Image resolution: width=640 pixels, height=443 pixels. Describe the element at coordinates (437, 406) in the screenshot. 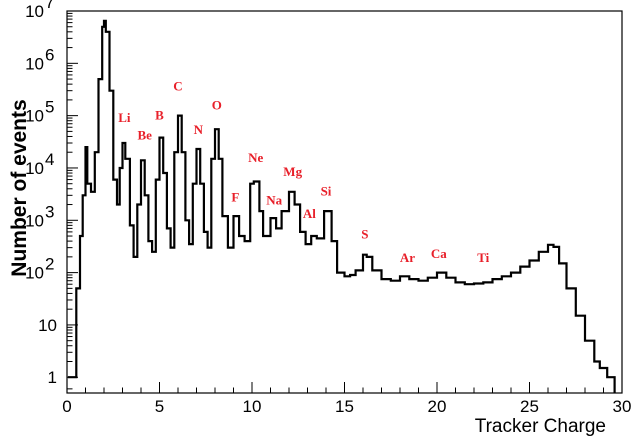

I see `x-tick-label: 20` at that location.